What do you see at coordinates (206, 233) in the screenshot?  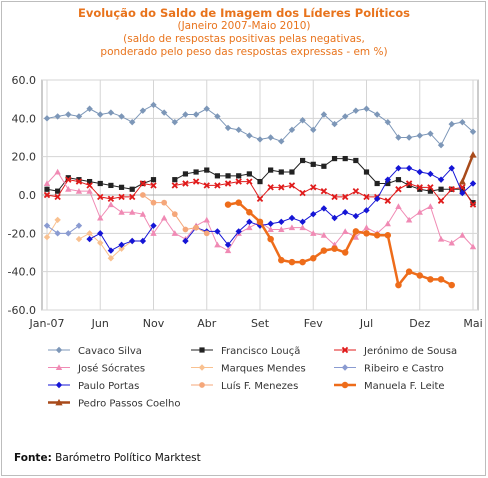 I see `data-point-luis-f-menezes` at bounding box center [206, 233].